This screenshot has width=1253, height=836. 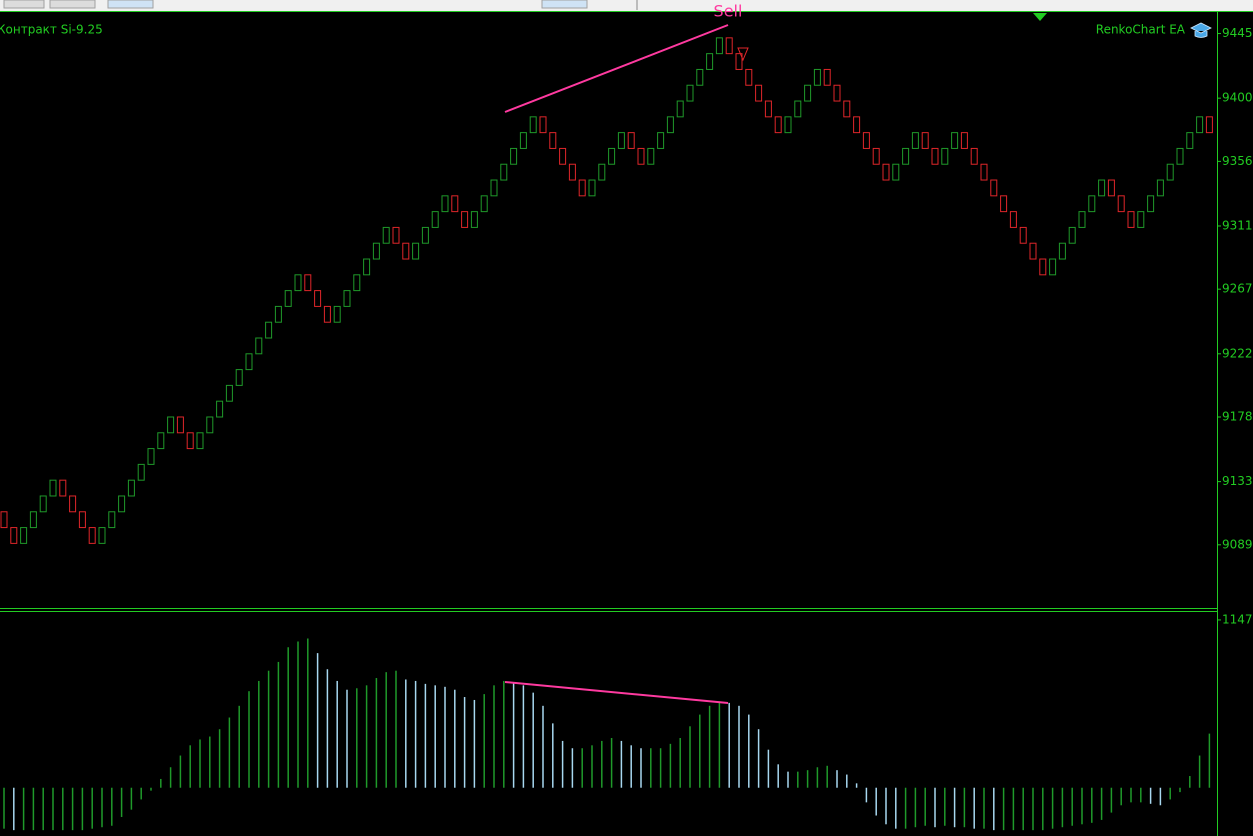 What do you see at coordinates (1237, 416) in the screenshot?
I see `y-tick-label: 9178` at bounding box center [1237, 416].